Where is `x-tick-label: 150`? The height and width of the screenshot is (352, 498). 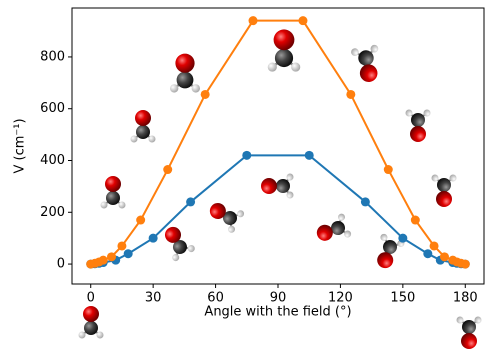 x-tick-label: 150 is located at coordinates (402, 298).